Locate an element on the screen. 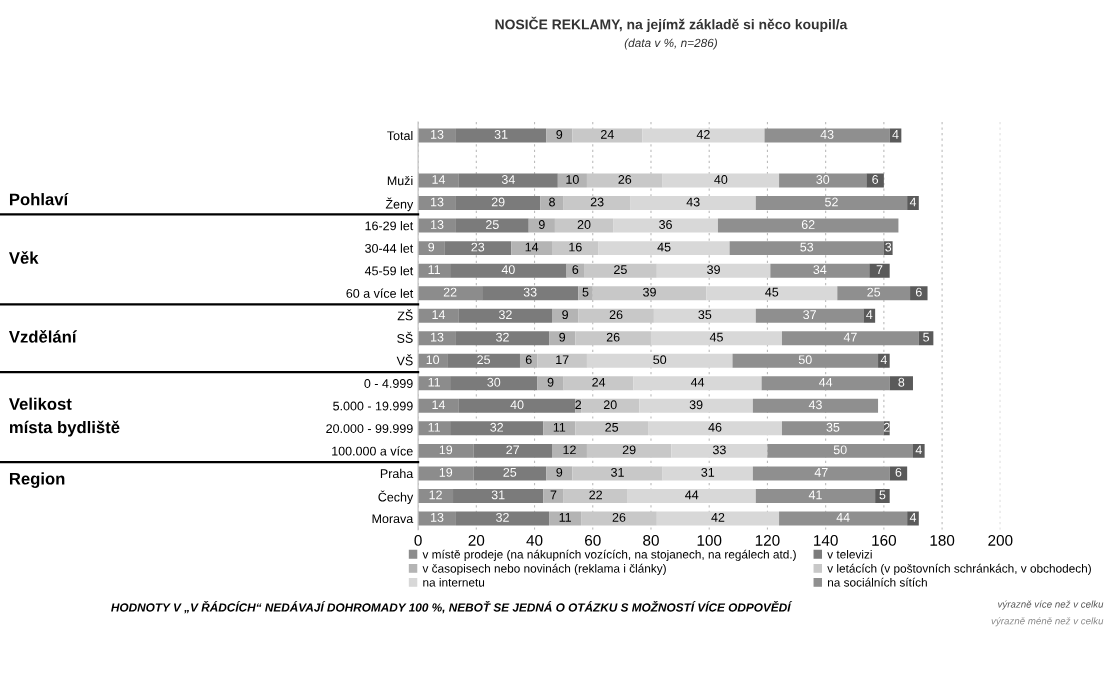 This screenshot has height=697, width=1109. x-tick-label: 200 is located at coordinates (1000, 540).